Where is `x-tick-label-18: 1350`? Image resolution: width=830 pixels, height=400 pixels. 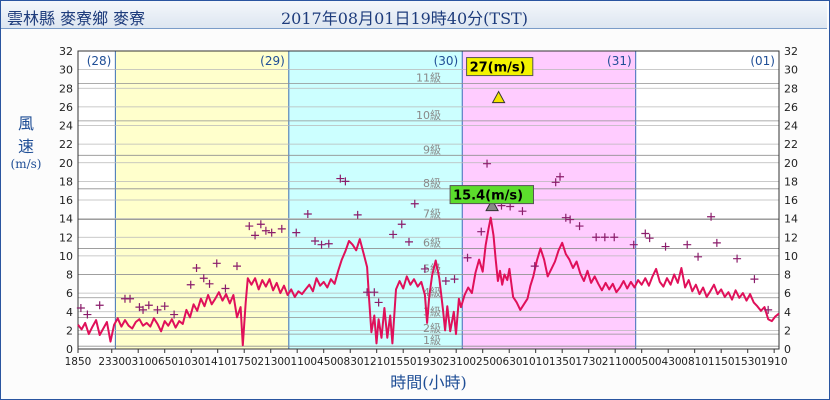
x-tick-label-18: 1350 is located at coordinates (562, 362).